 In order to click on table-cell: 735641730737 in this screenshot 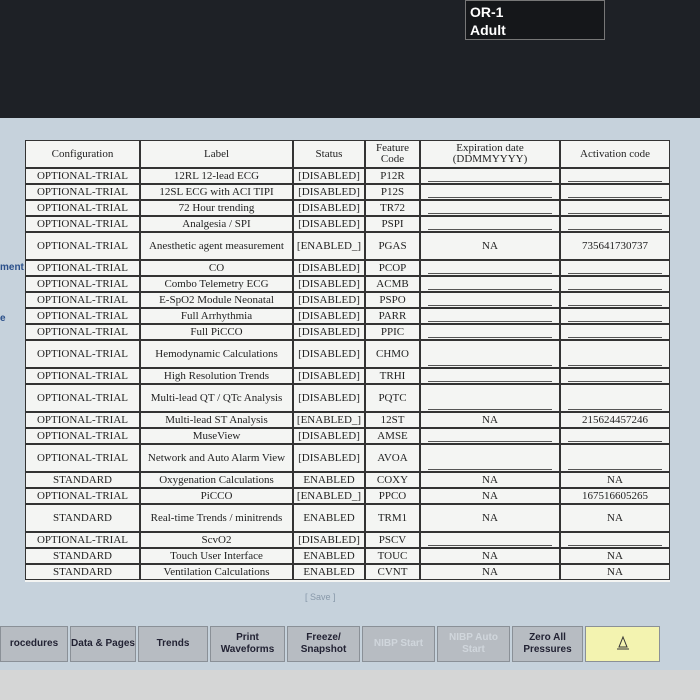, I will do `click(615, 246)`.